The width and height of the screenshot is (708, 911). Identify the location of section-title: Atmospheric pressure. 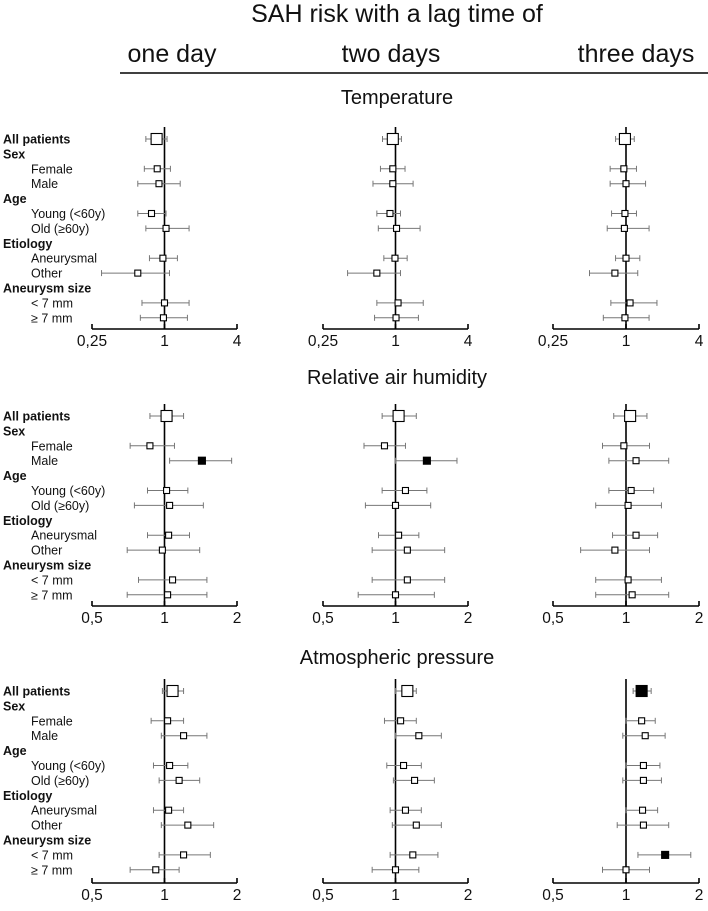
(397, 658).